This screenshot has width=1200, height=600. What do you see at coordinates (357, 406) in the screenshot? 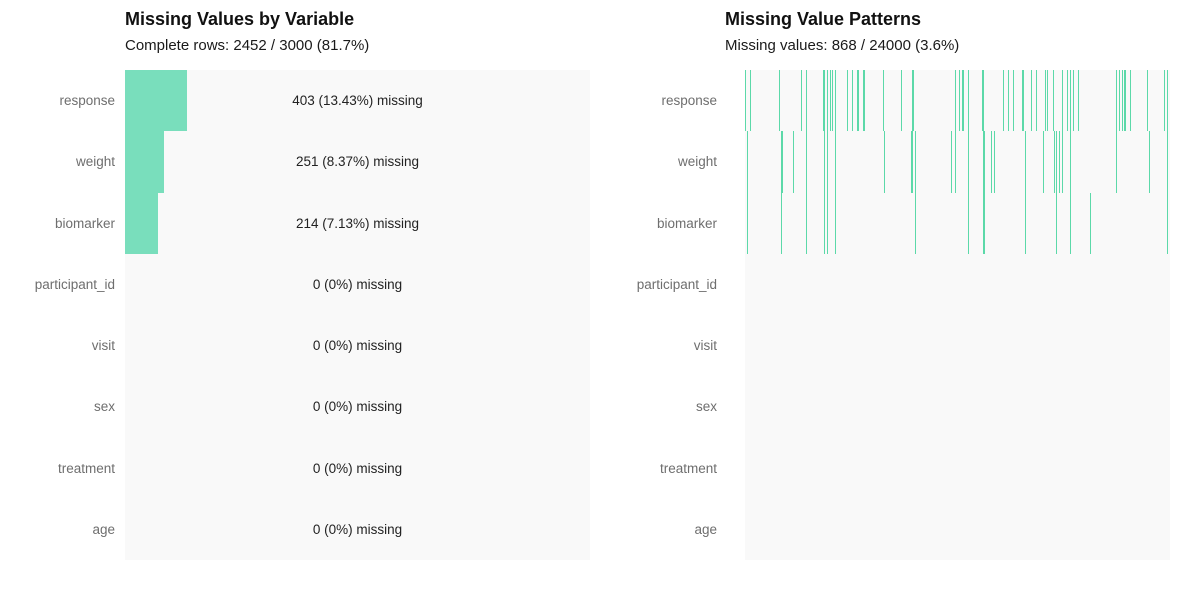
I see `bar-row-sex: 0 (0%) missing` at bounding box center [357, 406].